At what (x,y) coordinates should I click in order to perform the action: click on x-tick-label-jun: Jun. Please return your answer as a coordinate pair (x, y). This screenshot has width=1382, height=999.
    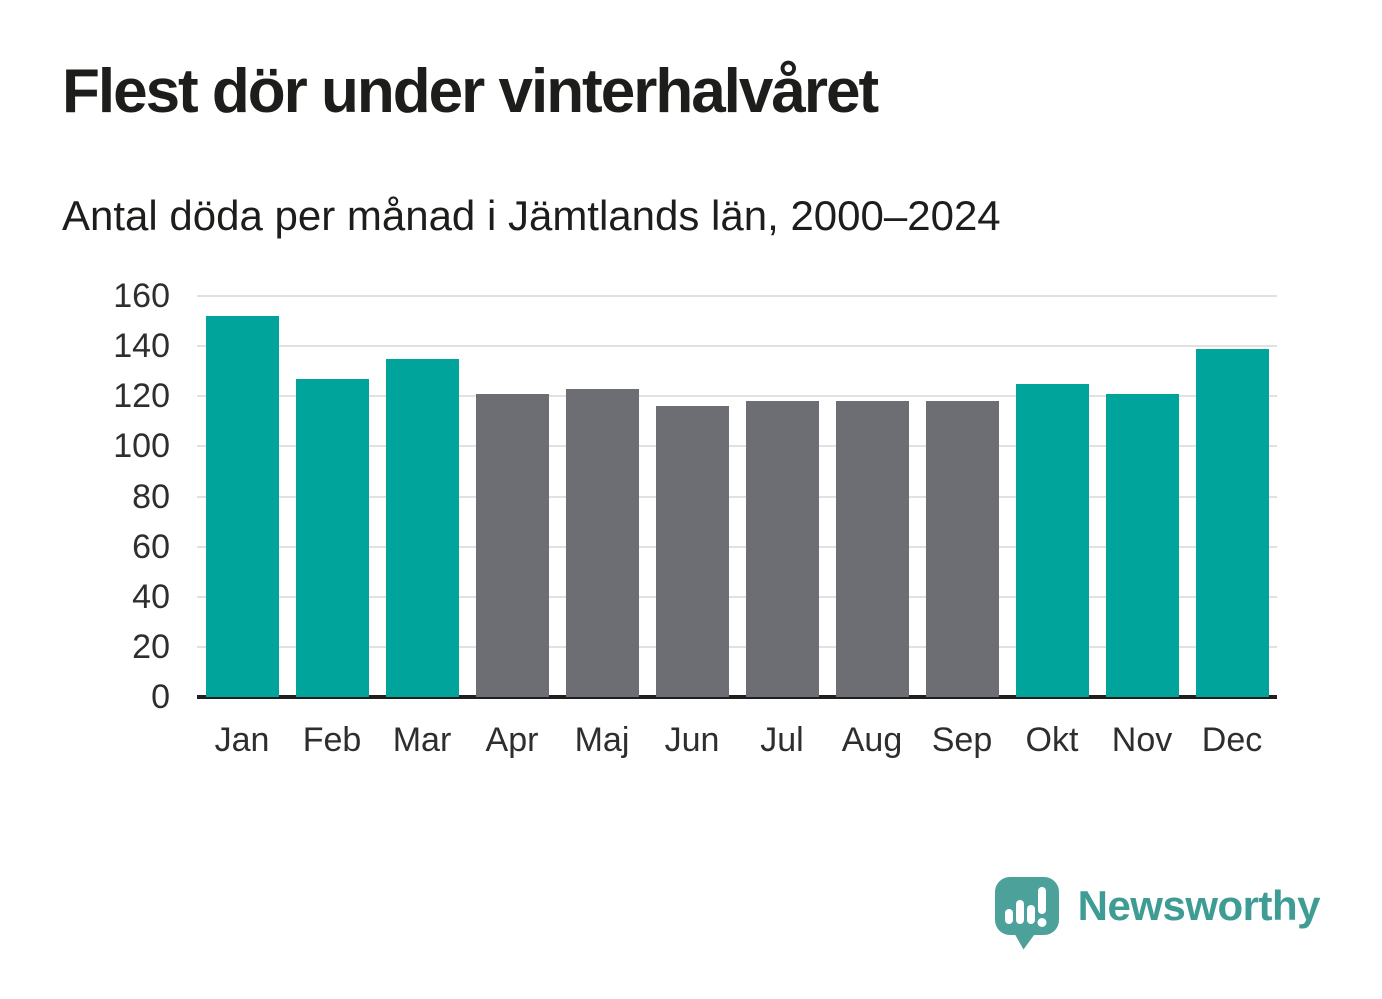
    Looking at the image, I should click on (692, 740).